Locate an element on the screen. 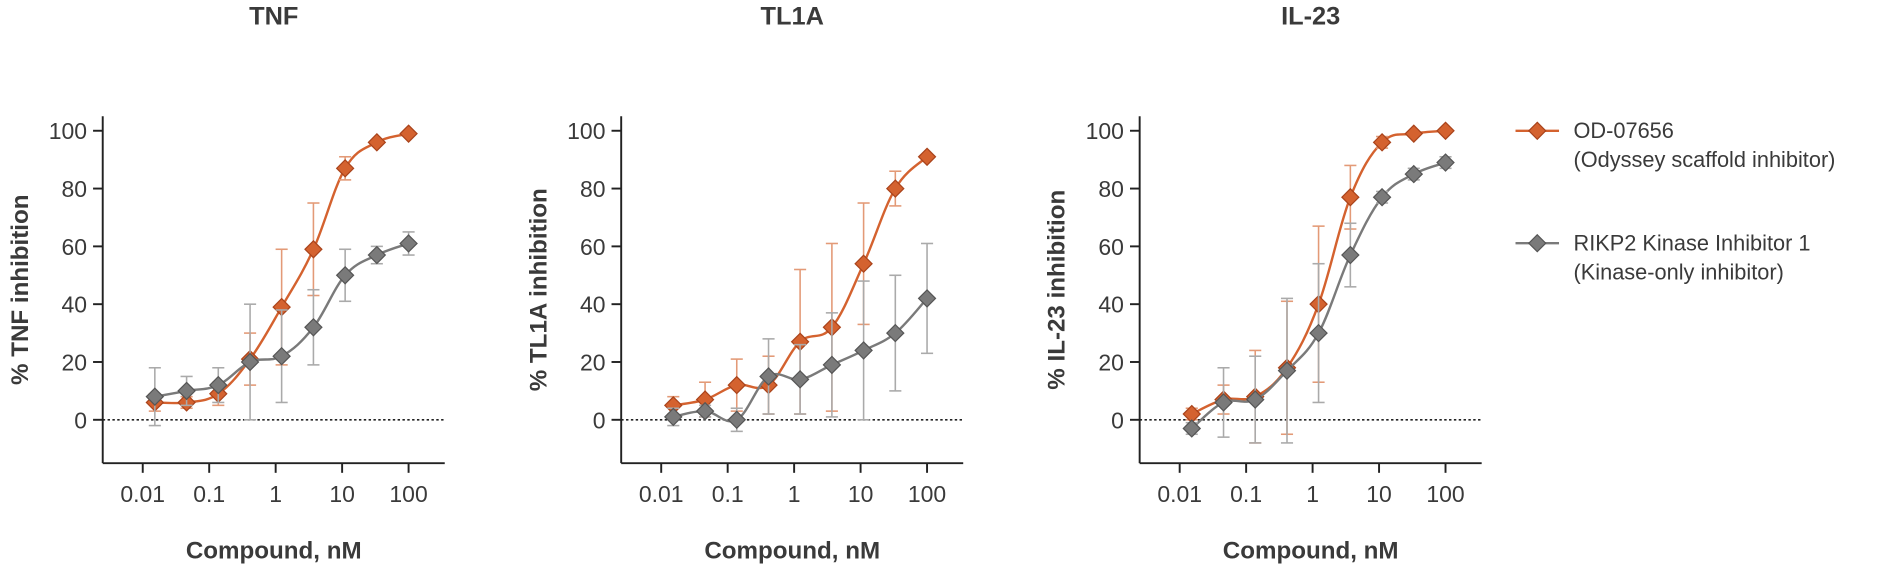  chart-title: TNF is located at coordinates (273, 16).